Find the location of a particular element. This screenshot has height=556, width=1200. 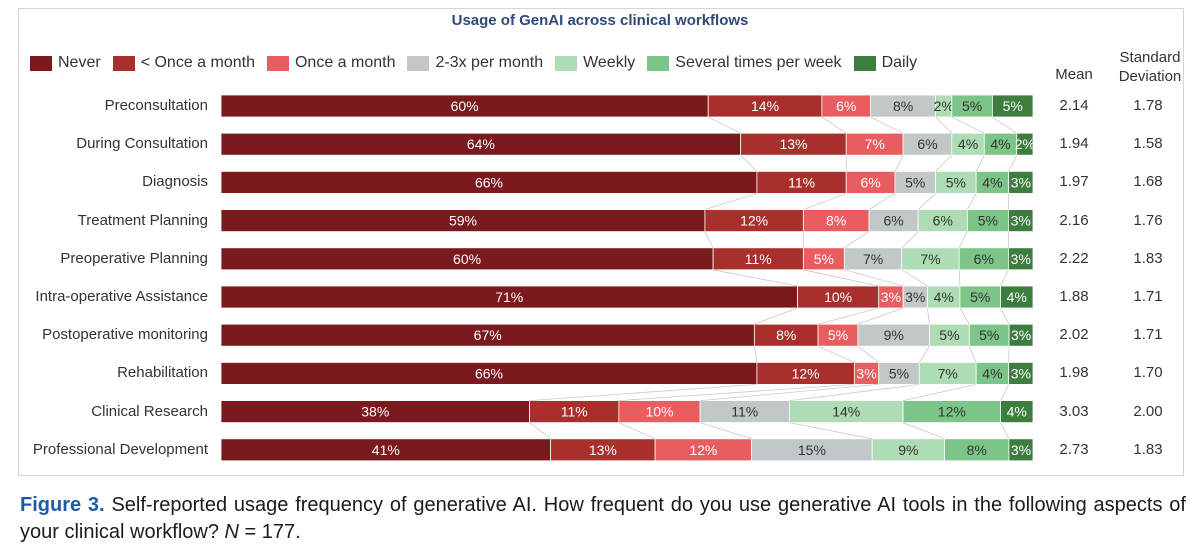

mean-value: 2.73 is located at coordinates (1074, 449).